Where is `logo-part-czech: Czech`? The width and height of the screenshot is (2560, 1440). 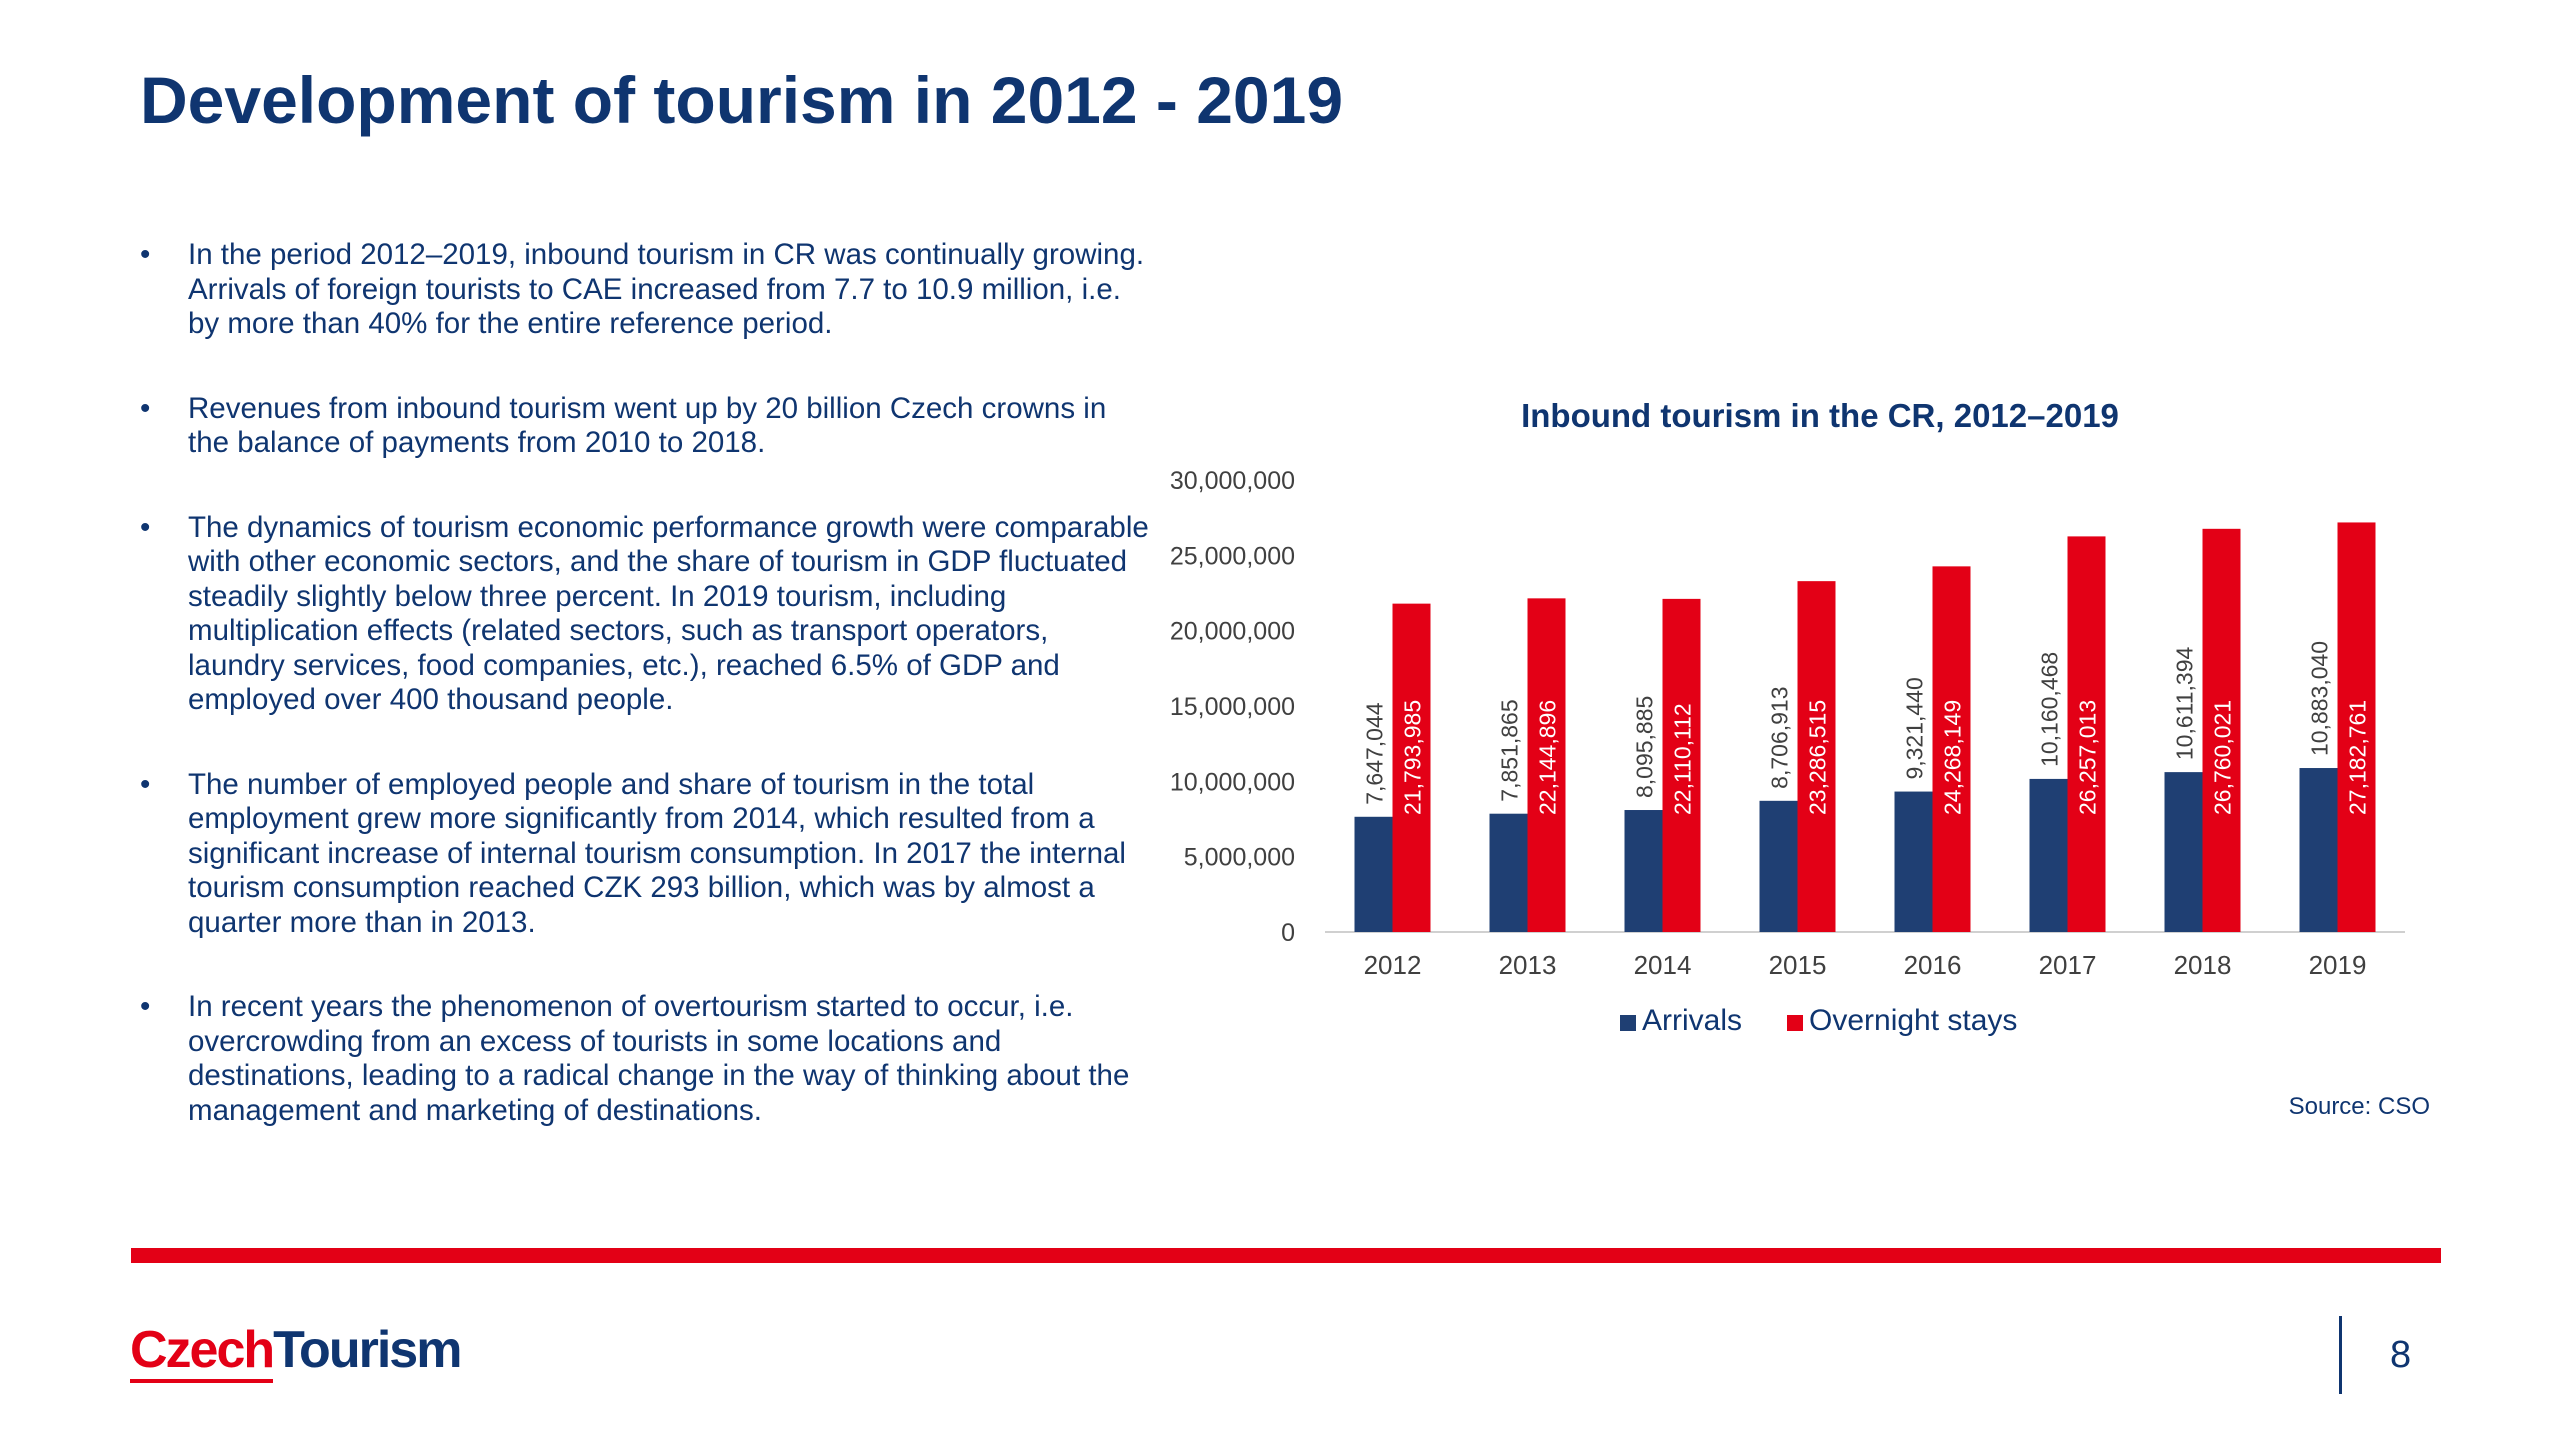 logo-part-czech: Czech is located at coordinates (202, 1352).